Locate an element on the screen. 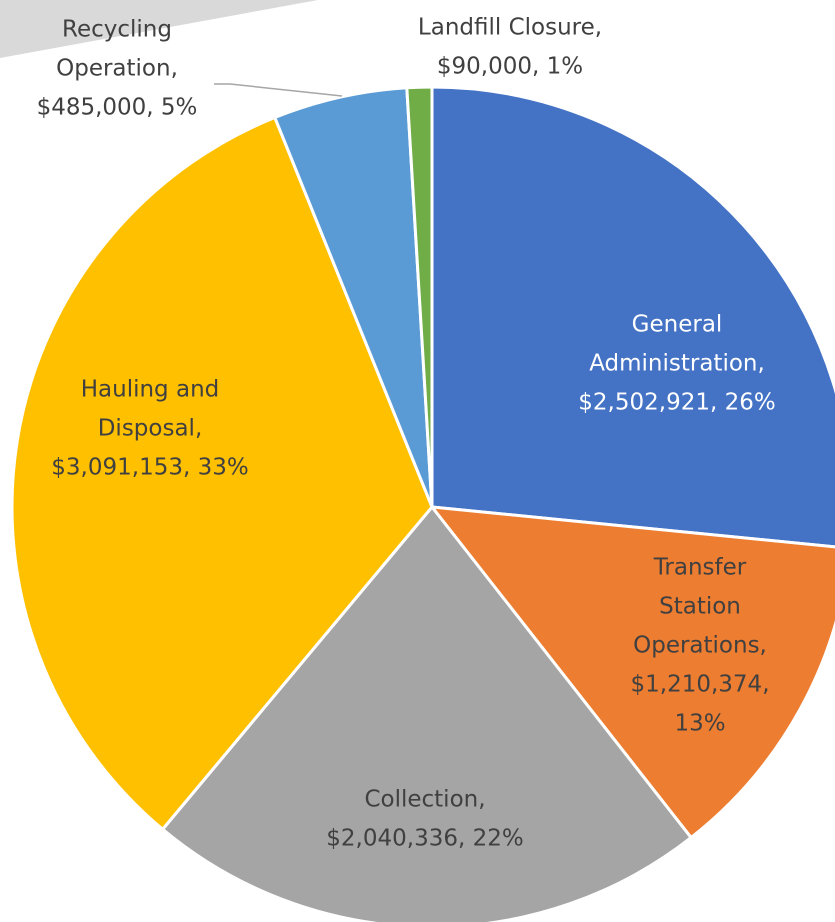 The image size is (835, 922). data-label: Station is located at coordinates (700, 607).